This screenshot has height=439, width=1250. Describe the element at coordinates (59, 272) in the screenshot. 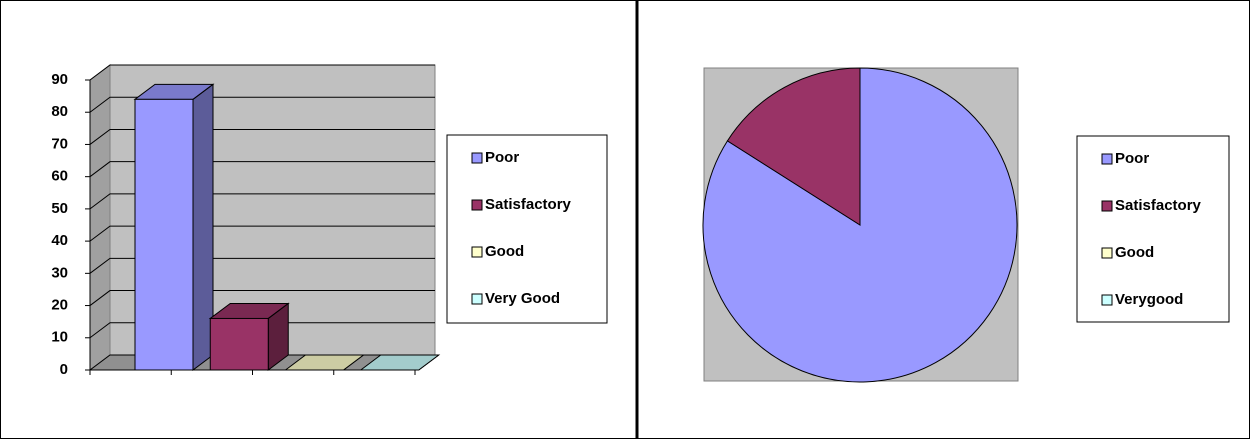

I see `y-tick-label: 30` at that location.